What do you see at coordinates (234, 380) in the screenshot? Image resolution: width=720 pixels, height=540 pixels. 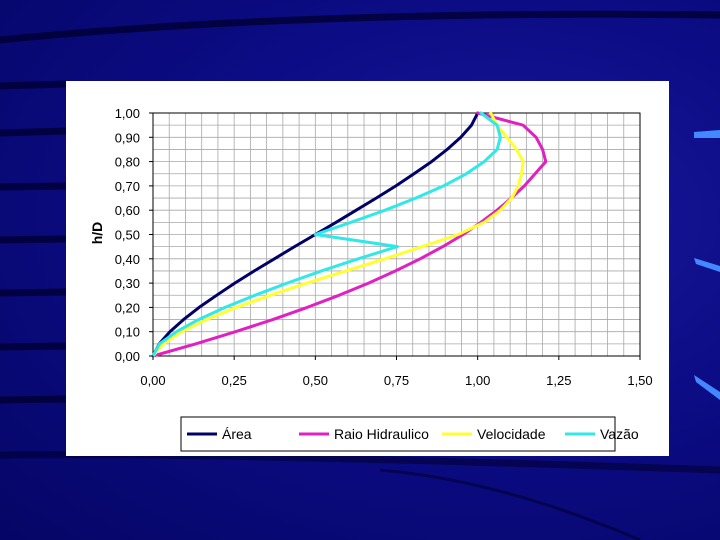 I see `x-tick-label: 0,25` at bounding box center [234, 380].